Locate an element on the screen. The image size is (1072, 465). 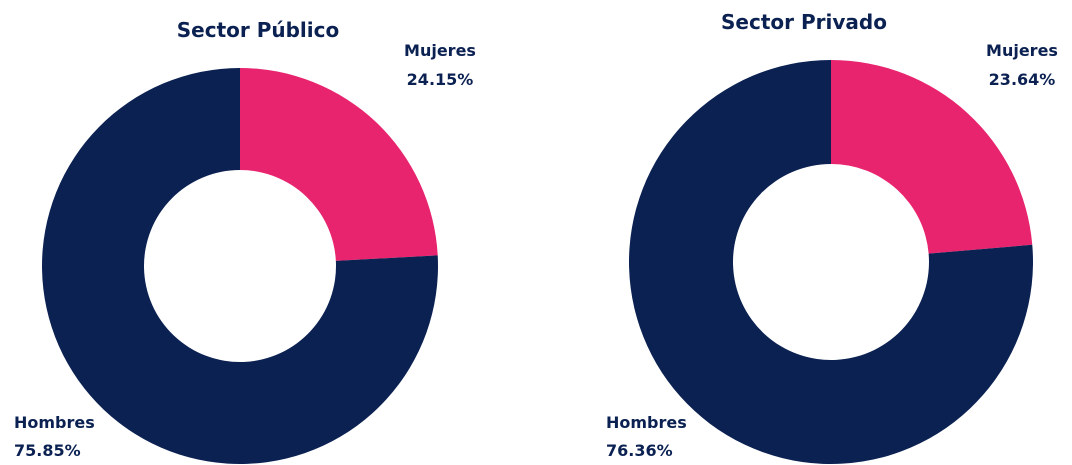
slice-value-hombres: 75.85% is located at coordinates (47, 450).